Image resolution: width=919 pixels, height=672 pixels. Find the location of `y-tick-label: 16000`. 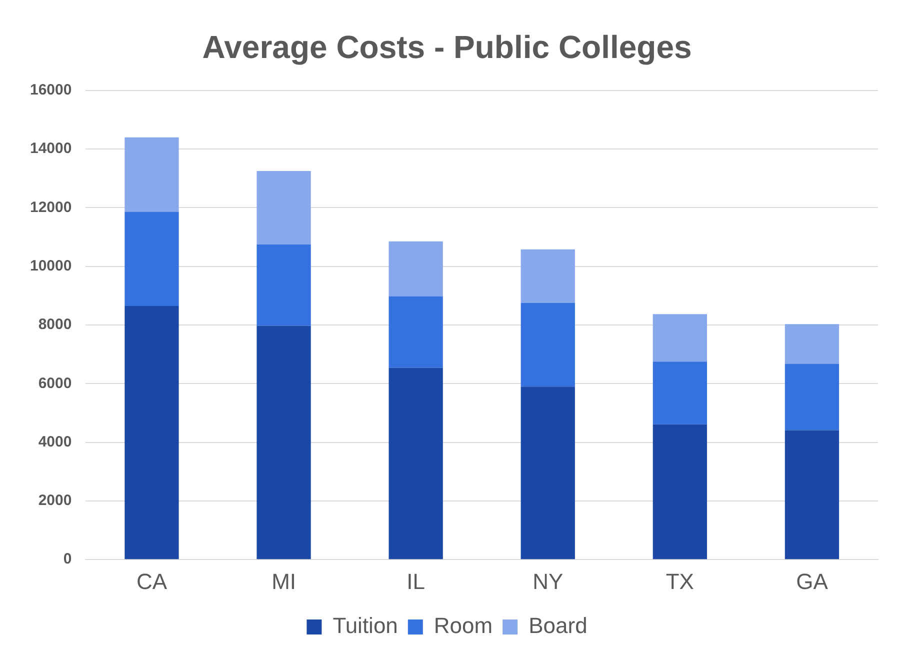

y-tick-label: 16000 is located at coordinates (51, 90).